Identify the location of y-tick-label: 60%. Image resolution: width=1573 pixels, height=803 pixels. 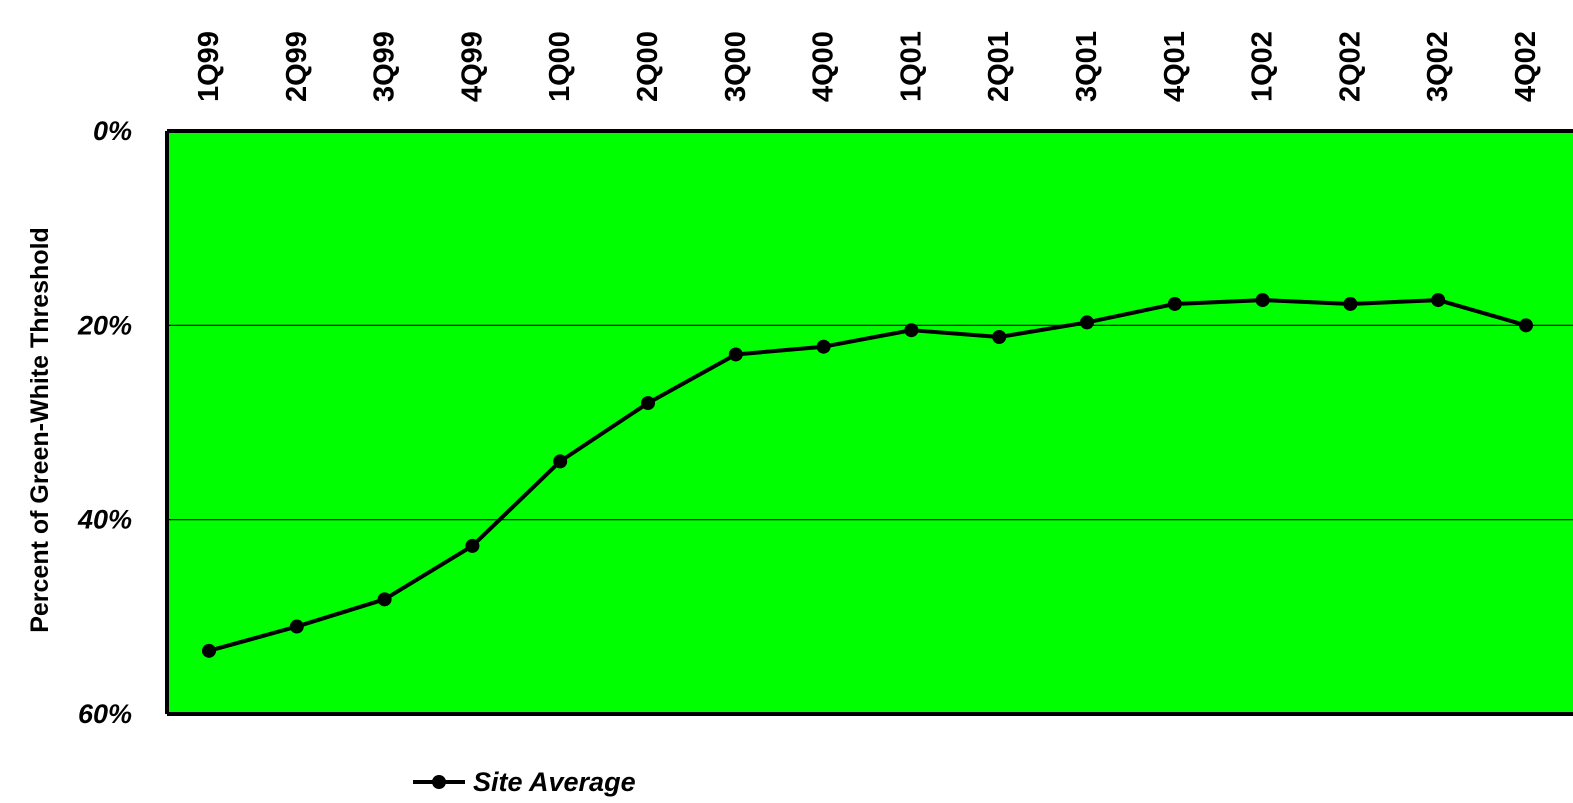
(105, 714).